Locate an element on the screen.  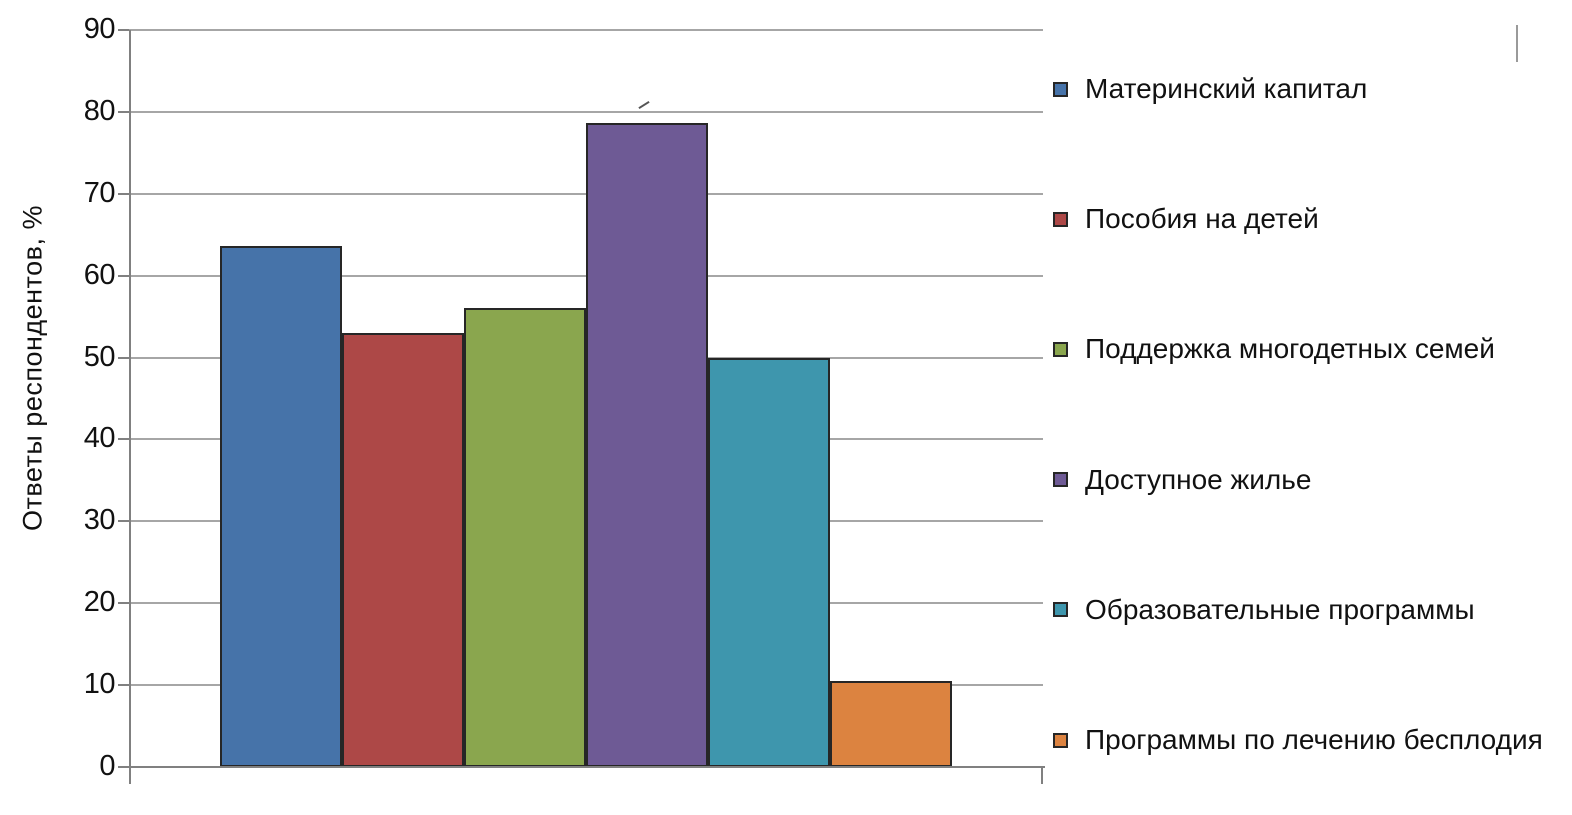
x-tick-start is located at coordinates (130, 776).